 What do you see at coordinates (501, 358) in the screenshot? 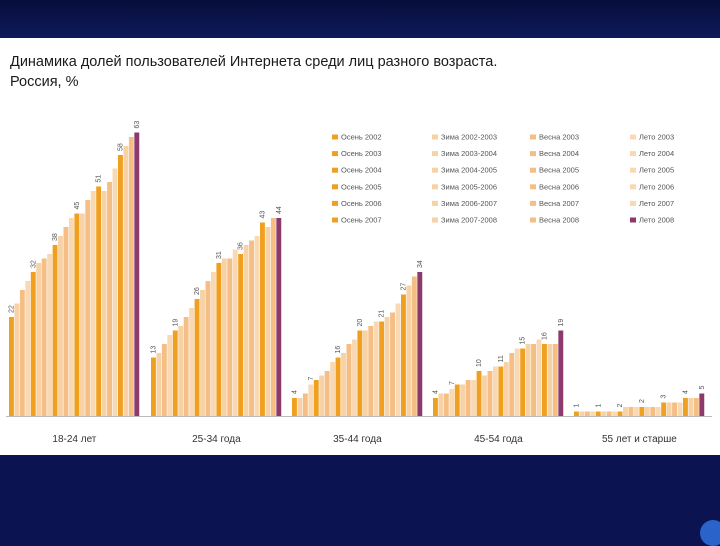
I see `data-label: 11` at bounding box center [501, 358].